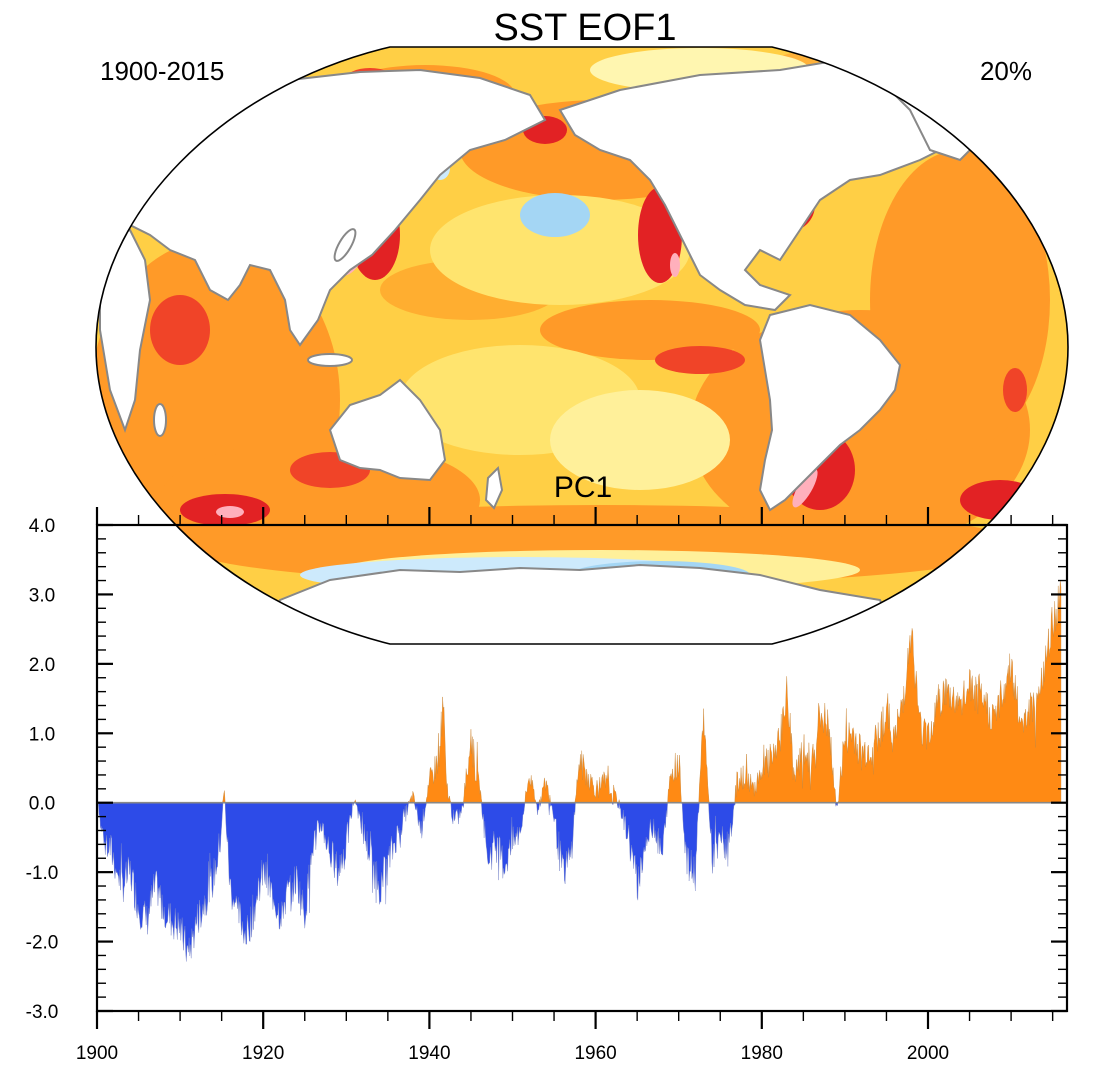 The width and height of the screenshot is (1102, 1083). I want to click on y-tick-label-0.0: 0.0, so click(42, 804).